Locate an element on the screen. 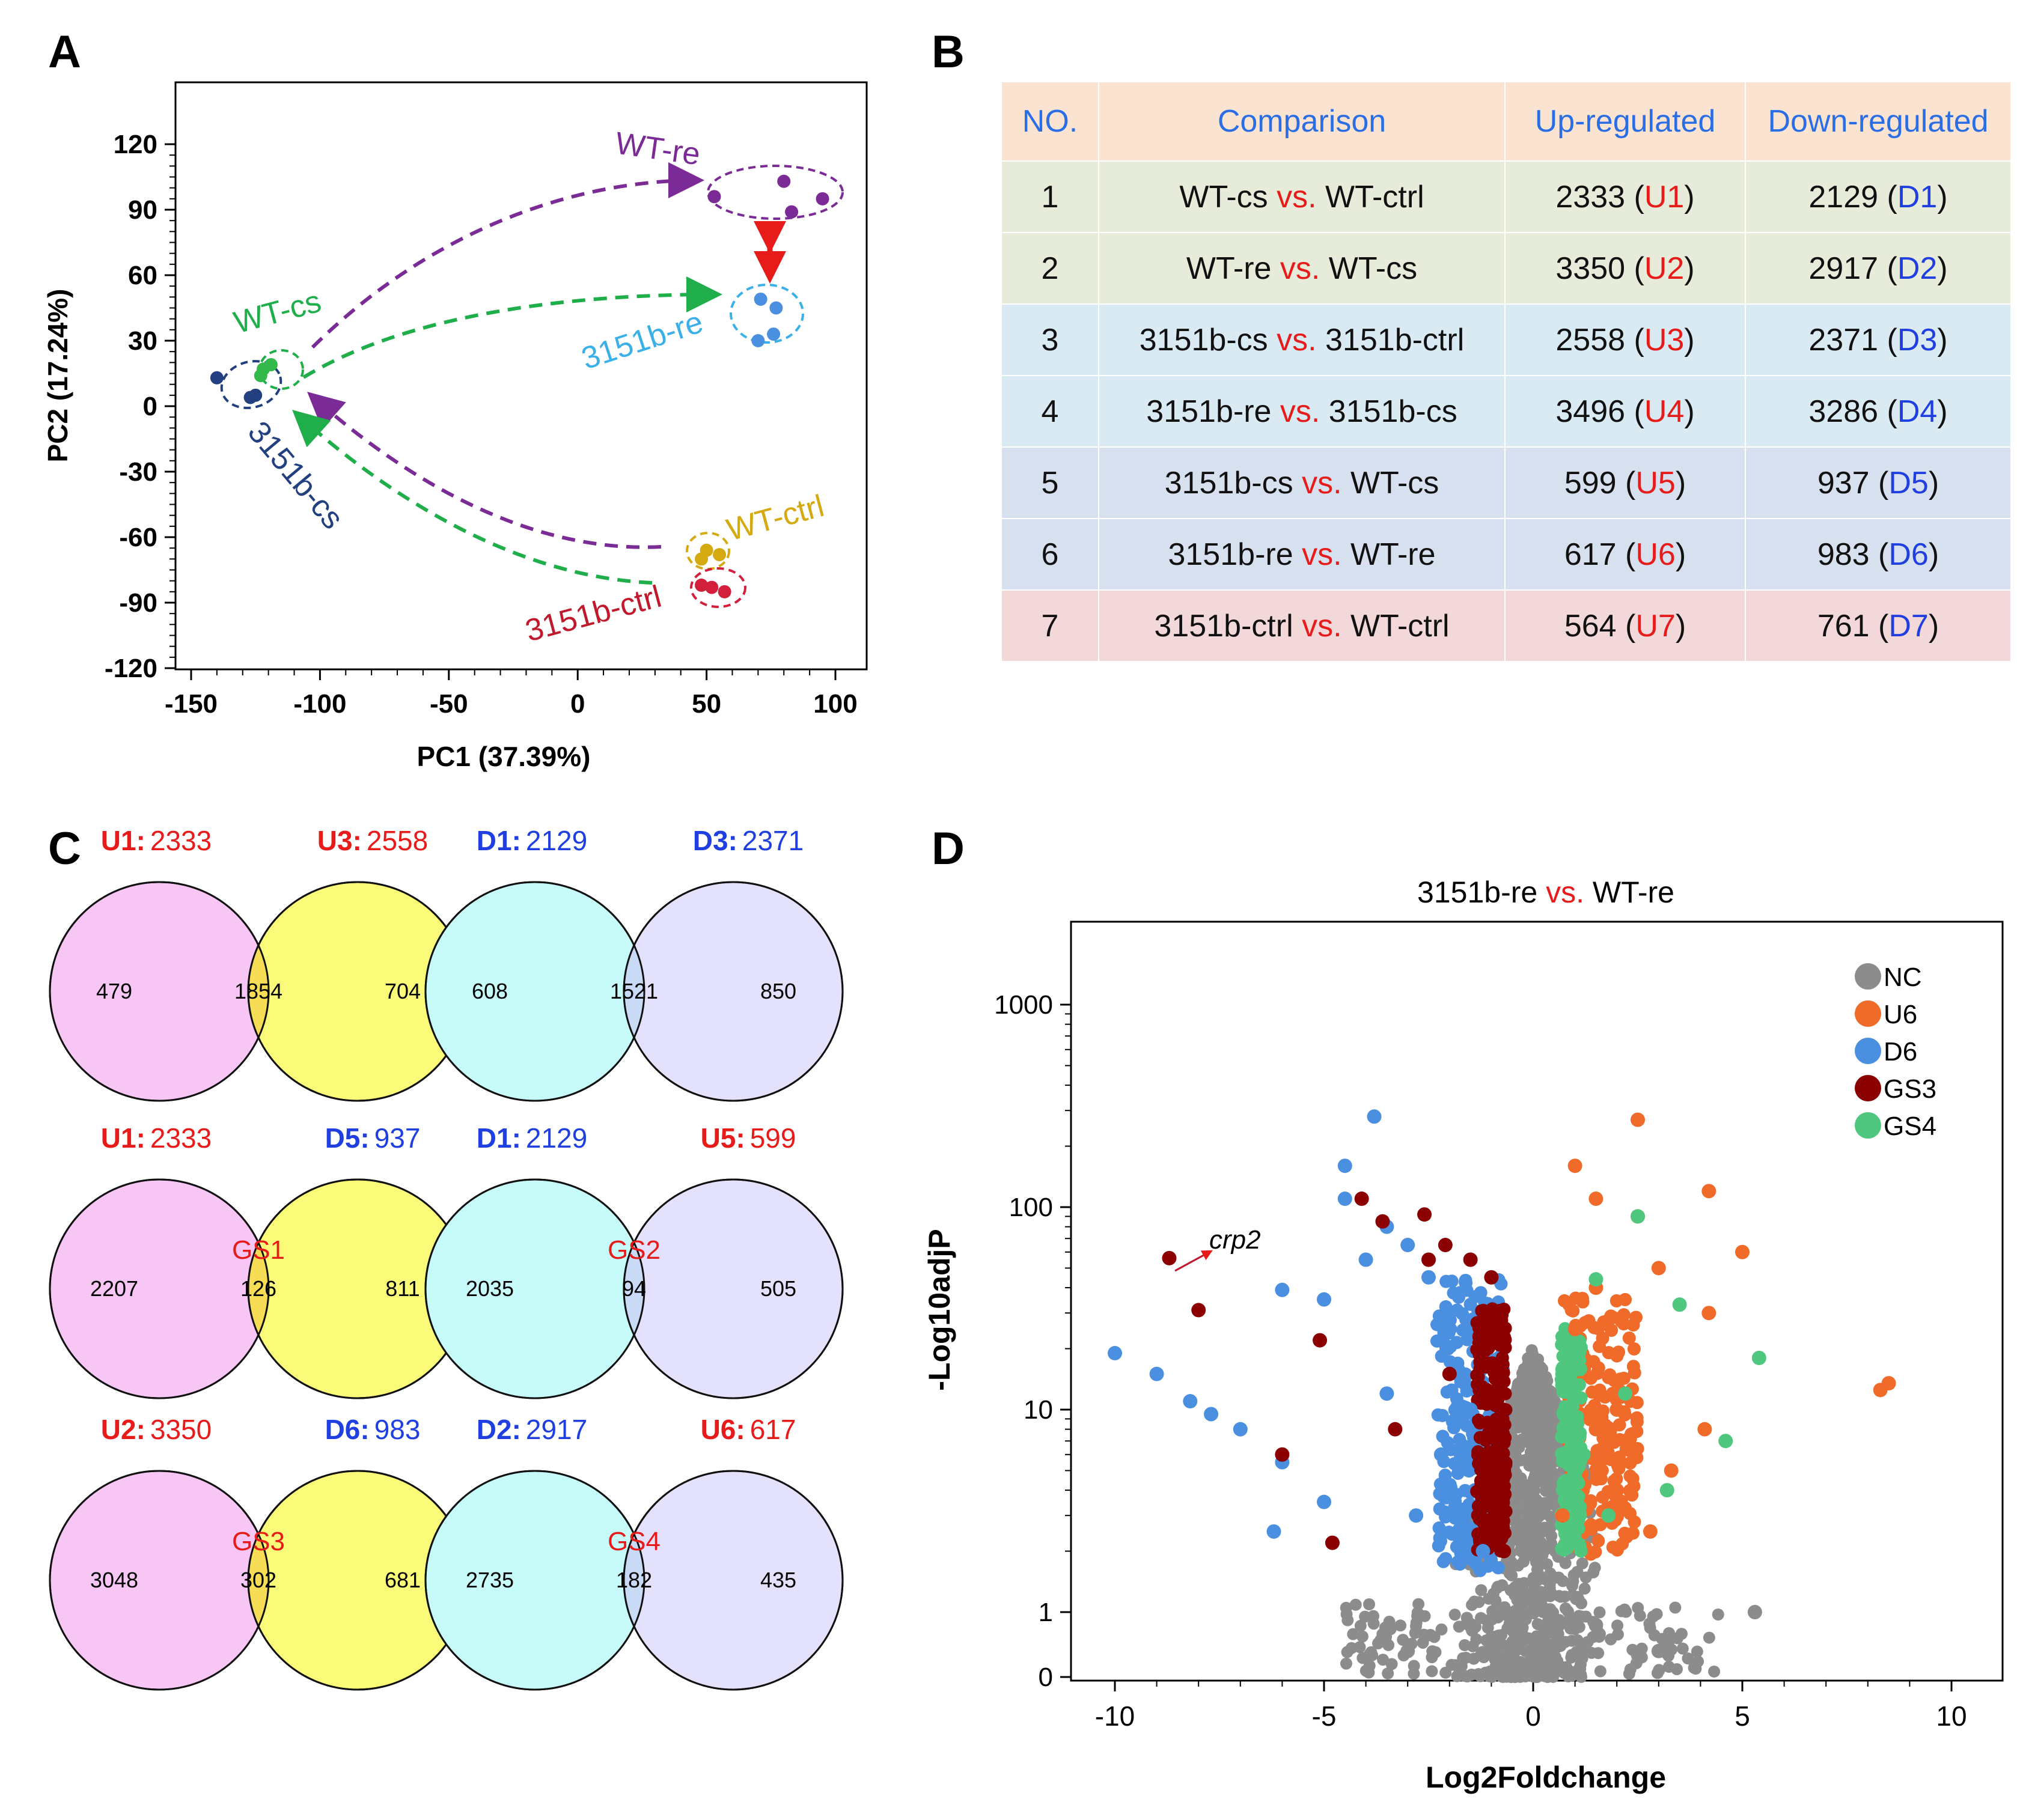 The width and height of the screenshot is (2017, 1820). row-down: 2371 (D3) is located at coordinates (1878, 339).